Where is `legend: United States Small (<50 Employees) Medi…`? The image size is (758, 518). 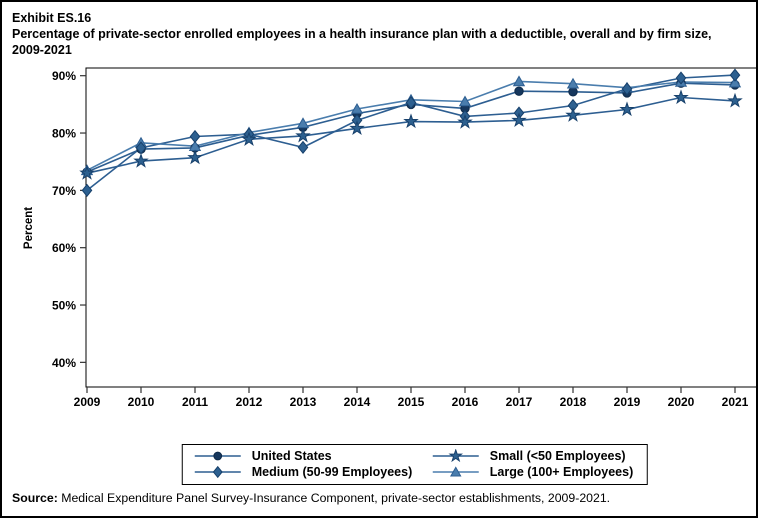 legend: United States Small (<50 Employees) Medi… is located at coordinates (415, 464).